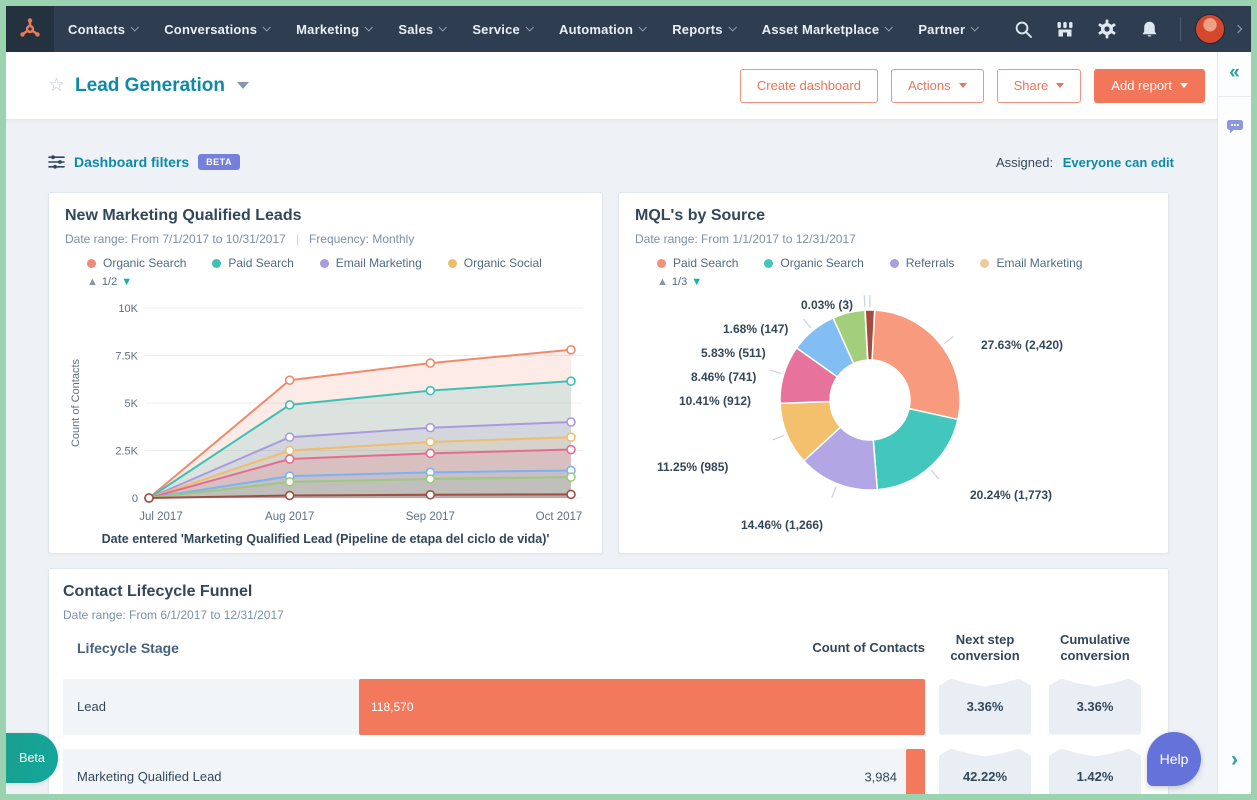 Image resolution: width=1257 pixels, height=800 pixels. Describe the element at coordinates (135, 499) in the screenshot. I see `svg-text: 0` at that location.